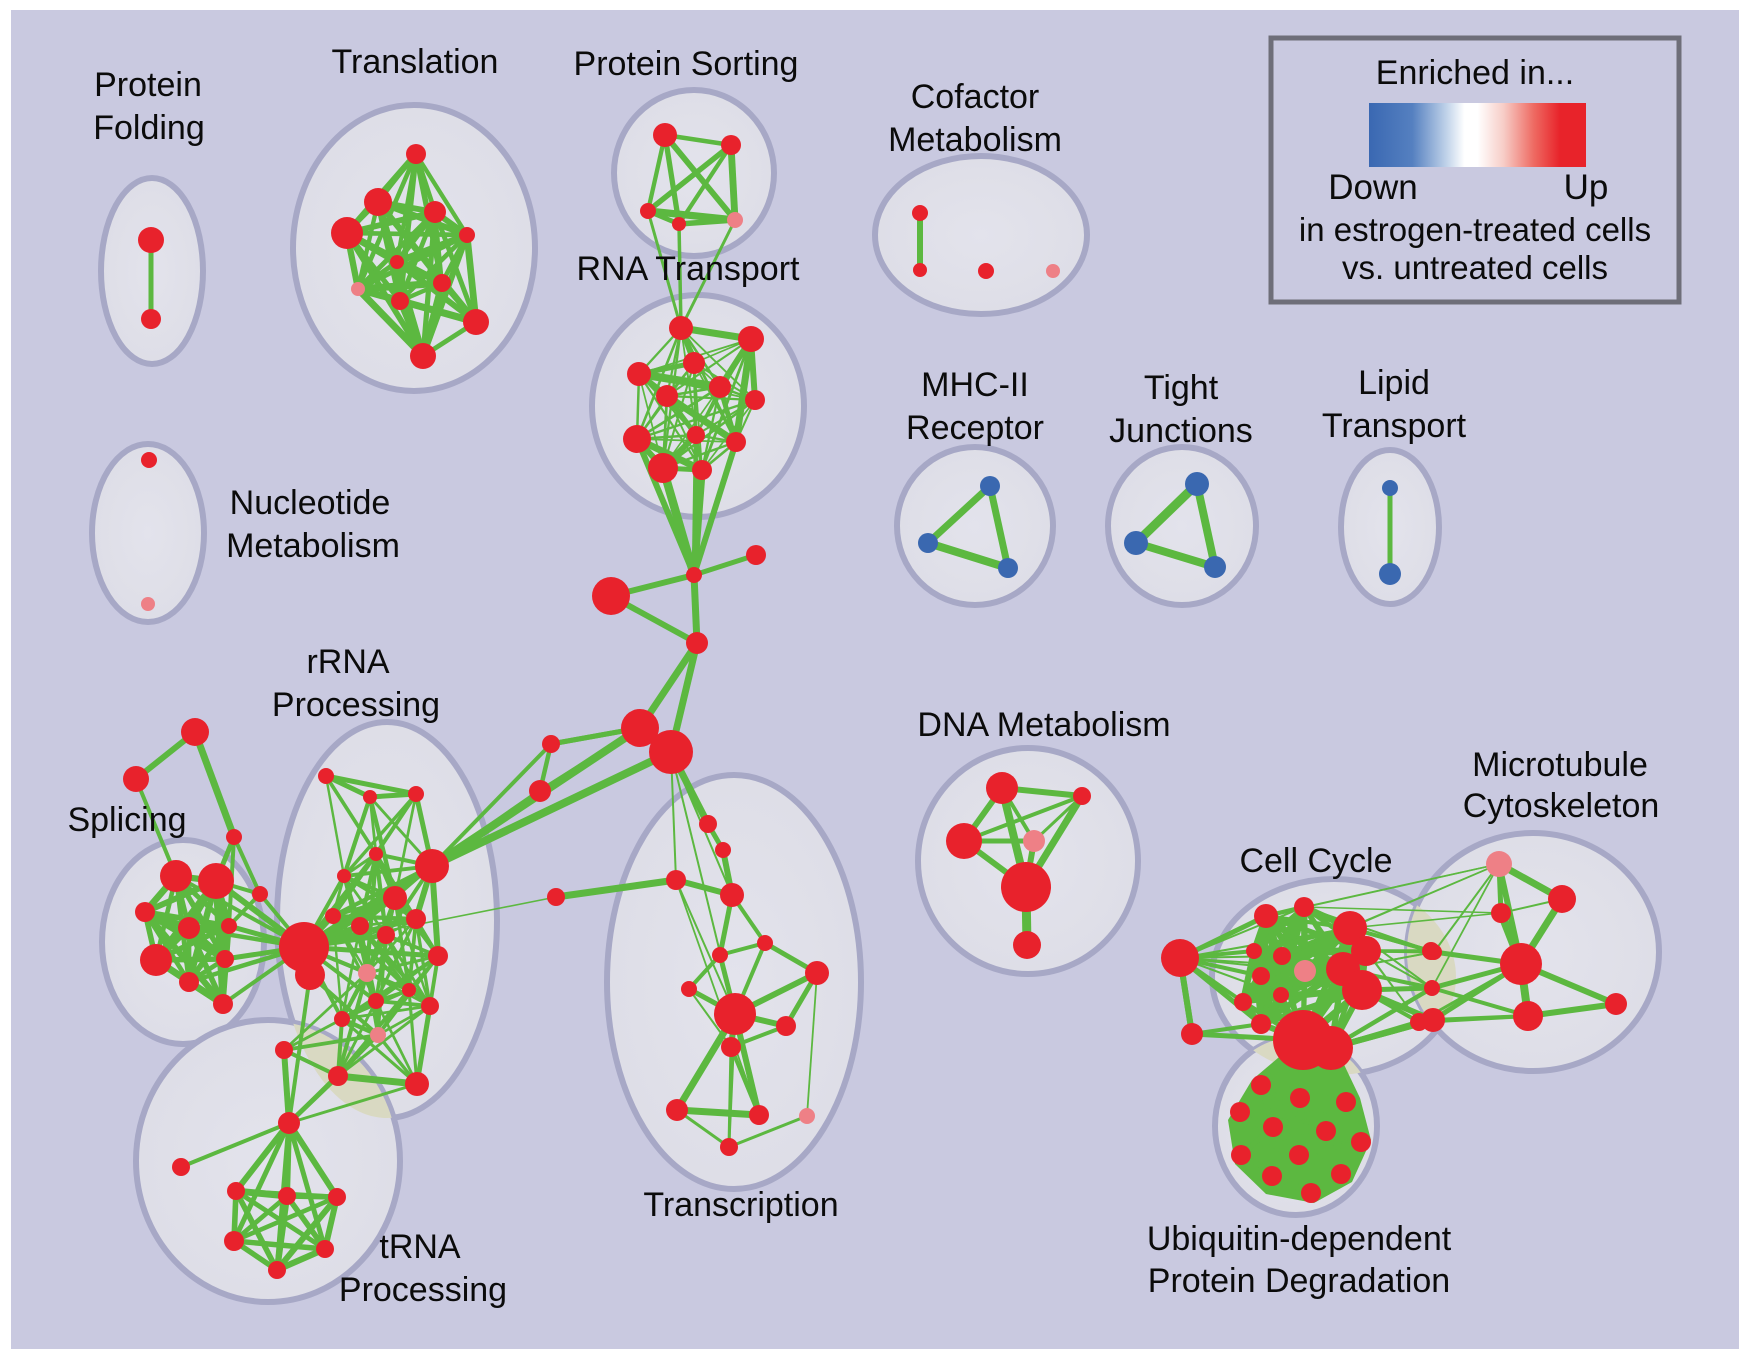  What do you see at coordinates (1315, 861) in the screenshot?
I see `svg-text: Cell Cycle` at bounding box center [1315, 861].